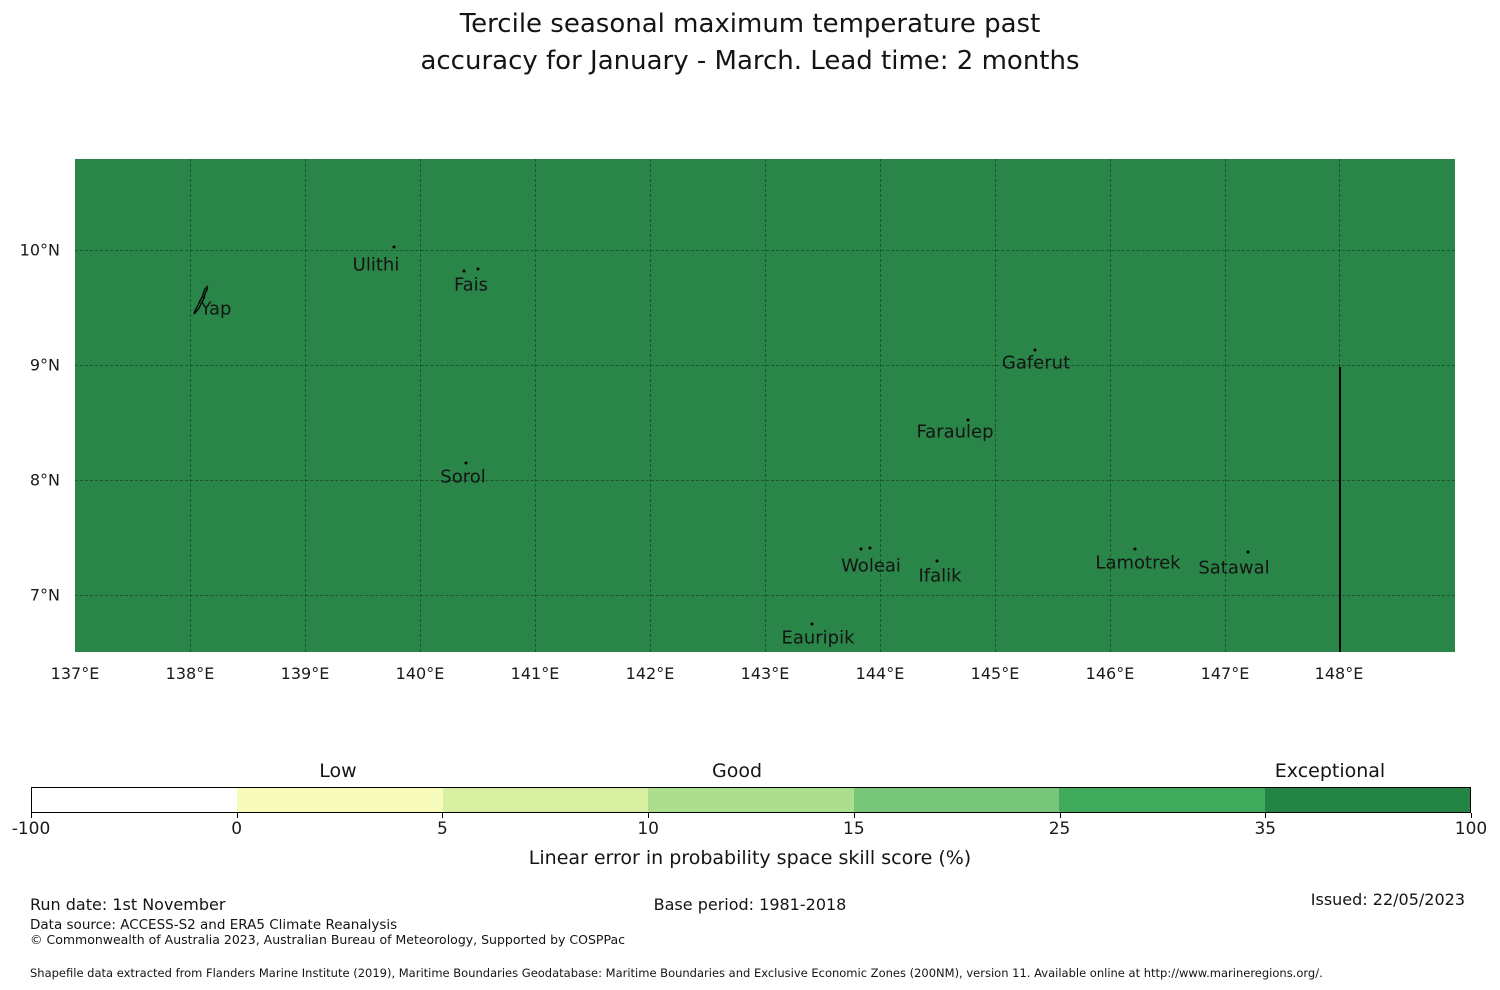 The width and height of the screenshot is (1500, 990). What do you see at coordinates (1138, 563) in the screenshot?
I see `island-label-lamotrek: Lamotrek` at bounding box center [1138, 563].